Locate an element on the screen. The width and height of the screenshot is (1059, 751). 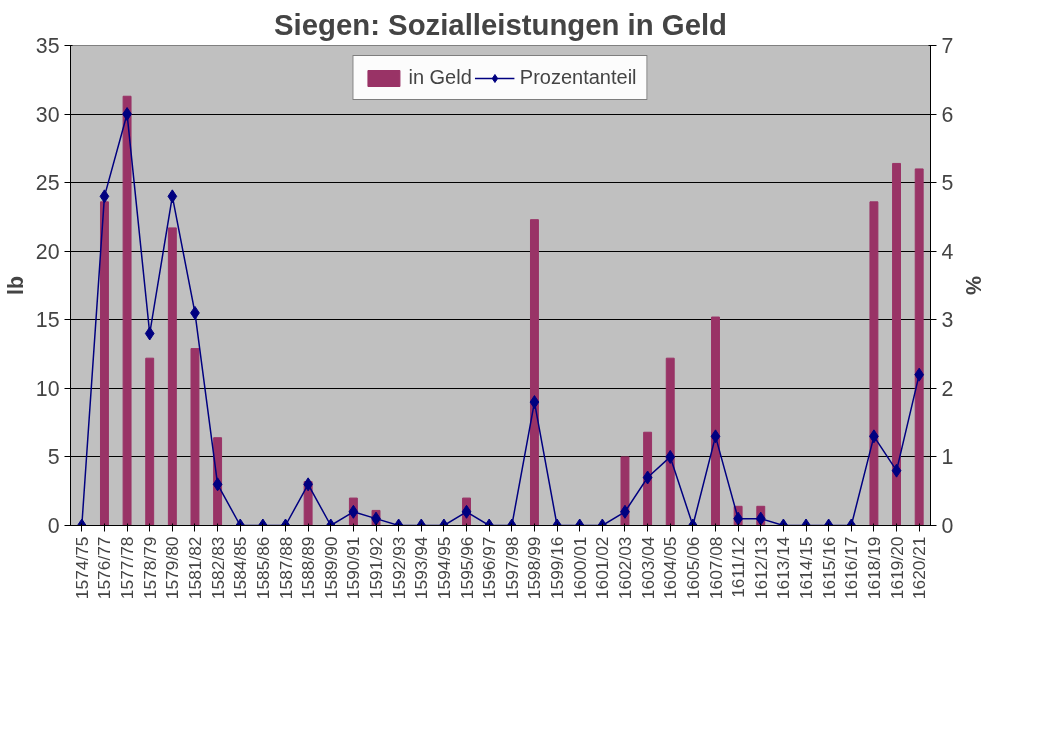
x-tick-label: 1613/14 is located at coordinates (783, 568).